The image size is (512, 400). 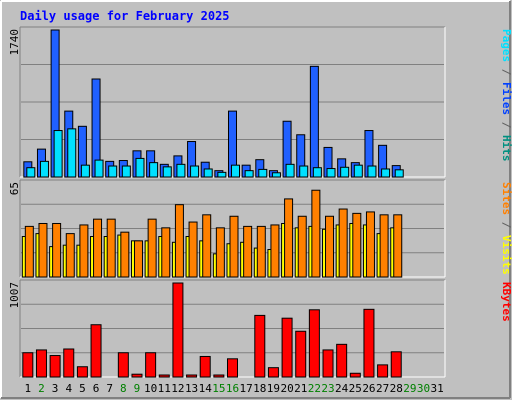 What do you see at coordinates (314, 388) in the screenshot?
I see `x-tick-label: 22` at bounding box center [314, 388].